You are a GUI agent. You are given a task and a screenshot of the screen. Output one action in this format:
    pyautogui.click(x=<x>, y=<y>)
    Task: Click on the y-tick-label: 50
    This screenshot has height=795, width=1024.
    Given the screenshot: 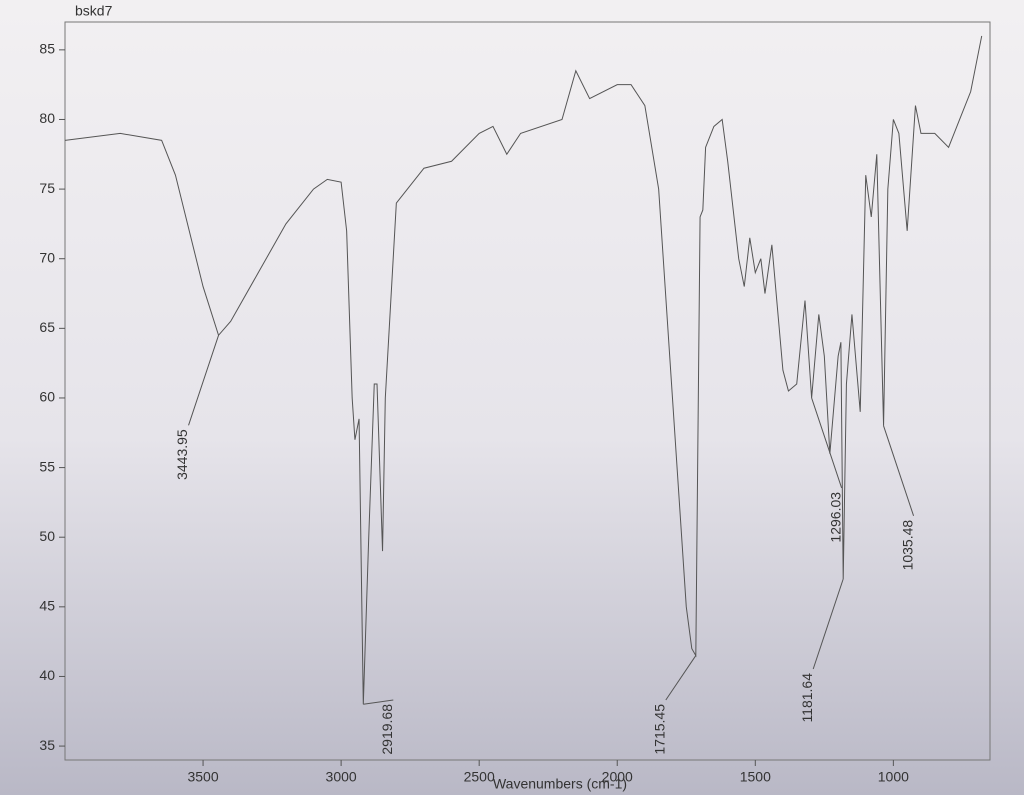 What is the action you would take?
    pyautogui.click(x=47, y=536)
    